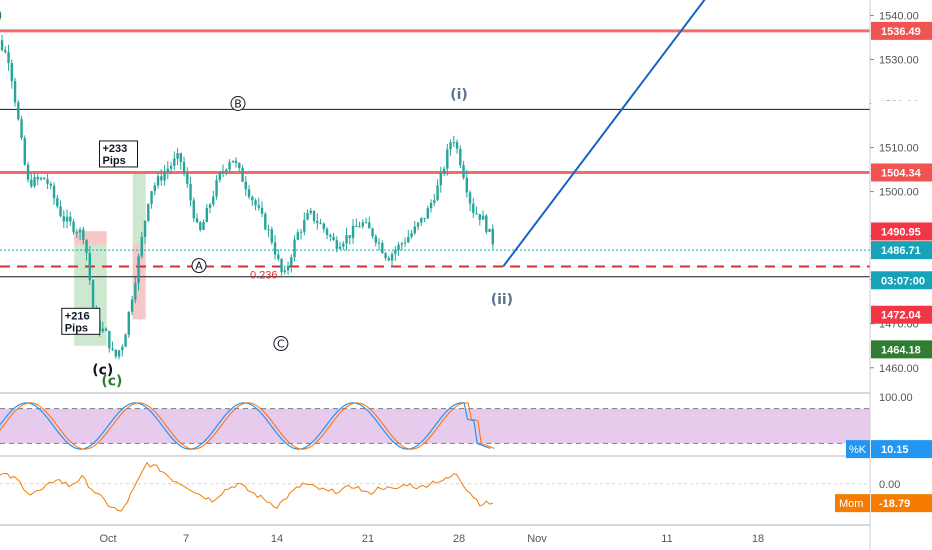  What do you see at coordinates (277, 539) in the screenshot?
I see `time-tick-label: 14` at bounding box center [277, 539].